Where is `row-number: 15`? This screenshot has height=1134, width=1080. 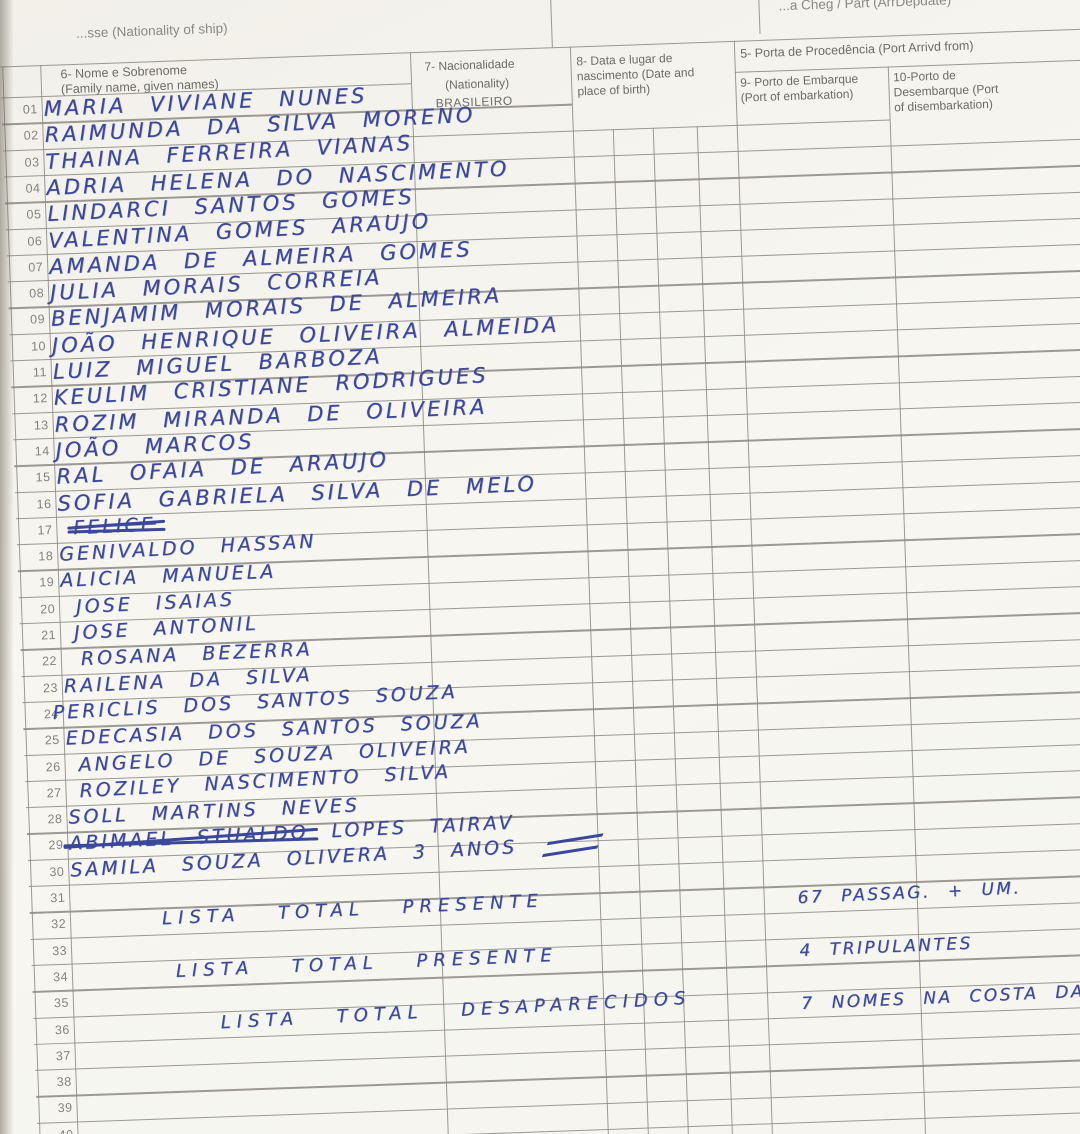
row-number: 15 is located at coordinates (43, 477).